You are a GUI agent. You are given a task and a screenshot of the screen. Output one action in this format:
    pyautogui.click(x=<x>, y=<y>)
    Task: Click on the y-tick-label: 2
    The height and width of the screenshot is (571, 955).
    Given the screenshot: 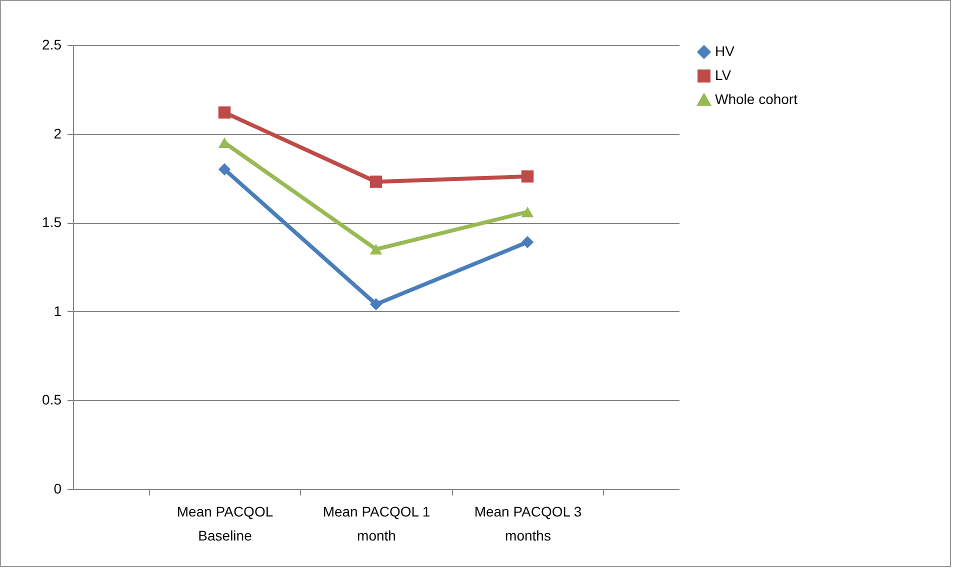 What is the action you would take?
    pyautogui.click(x=58, y=133)
    